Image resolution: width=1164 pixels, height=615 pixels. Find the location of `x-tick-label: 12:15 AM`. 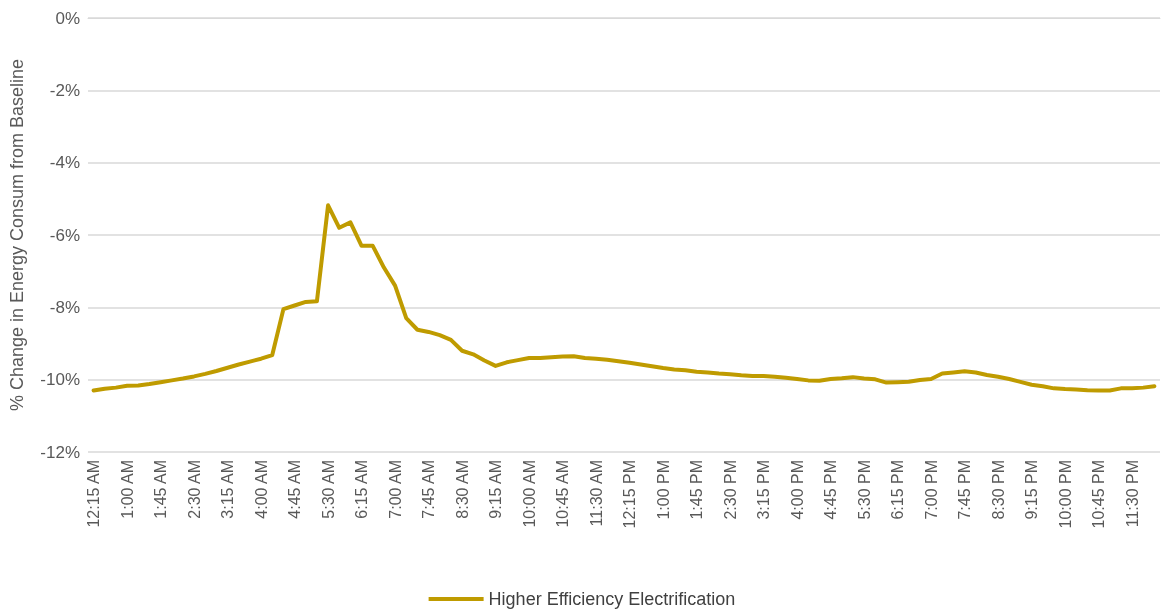

x-tick-label: 12:15 AM is located at coordinates (94, 494).